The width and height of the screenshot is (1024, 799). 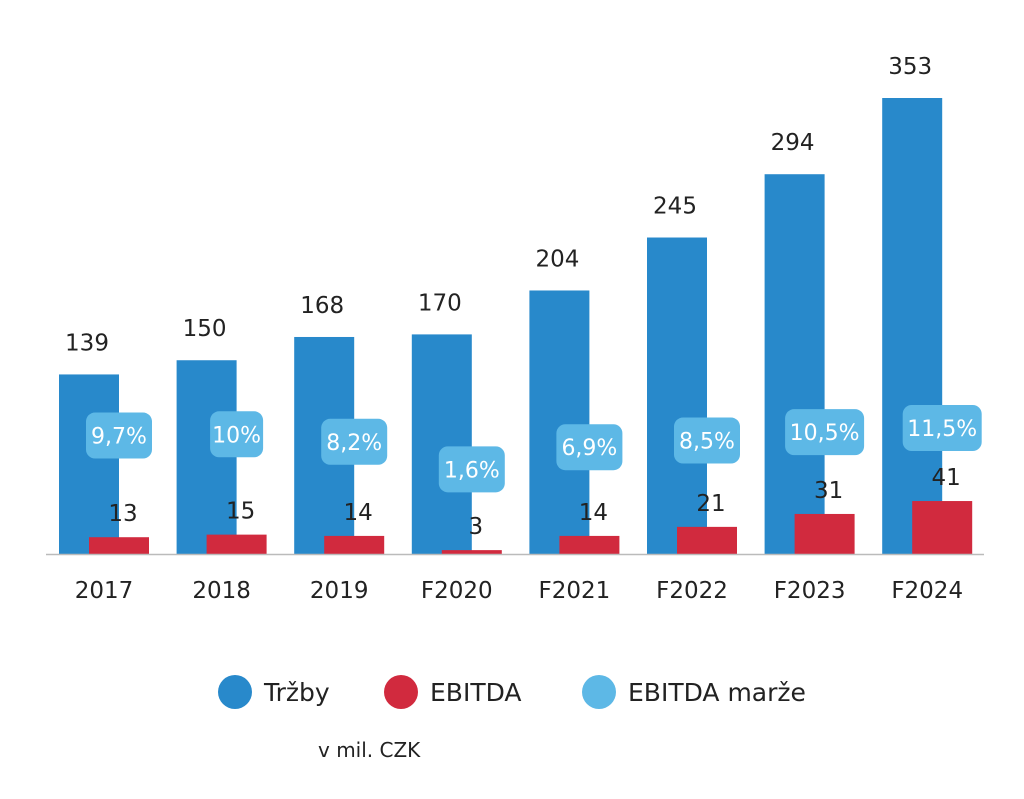 I want to click on legend-item-margin: EBITDA marže, so click(x=694, y=692).